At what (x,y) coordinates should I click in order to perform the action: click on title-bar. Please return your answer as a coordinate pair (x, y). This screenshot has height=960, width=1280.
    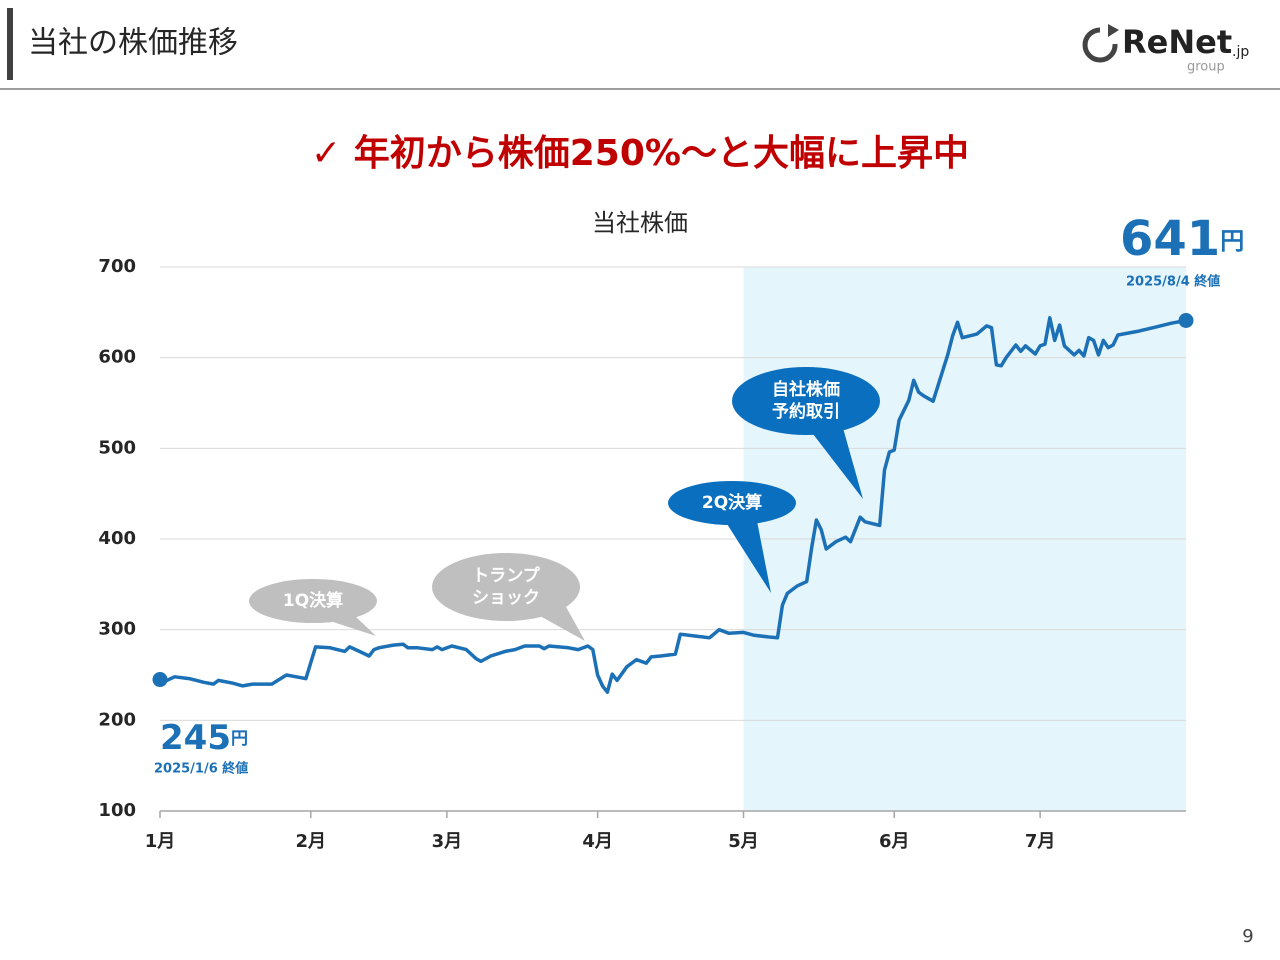
    Looking at the image, I should click on (10, 44).